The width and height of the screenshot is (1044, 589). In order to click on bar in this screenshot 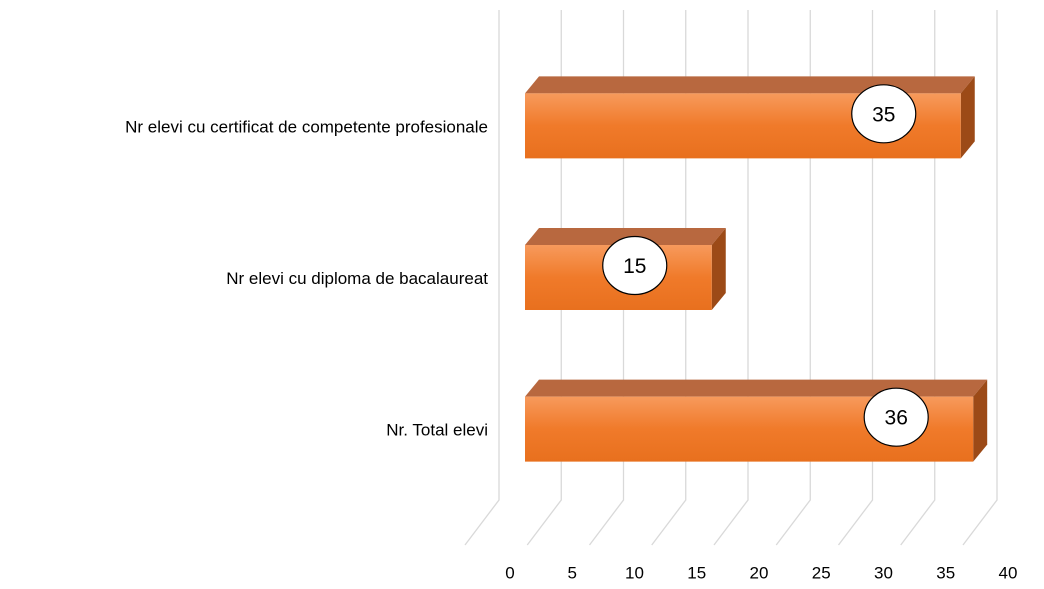, I will do `click(756, 420)`.